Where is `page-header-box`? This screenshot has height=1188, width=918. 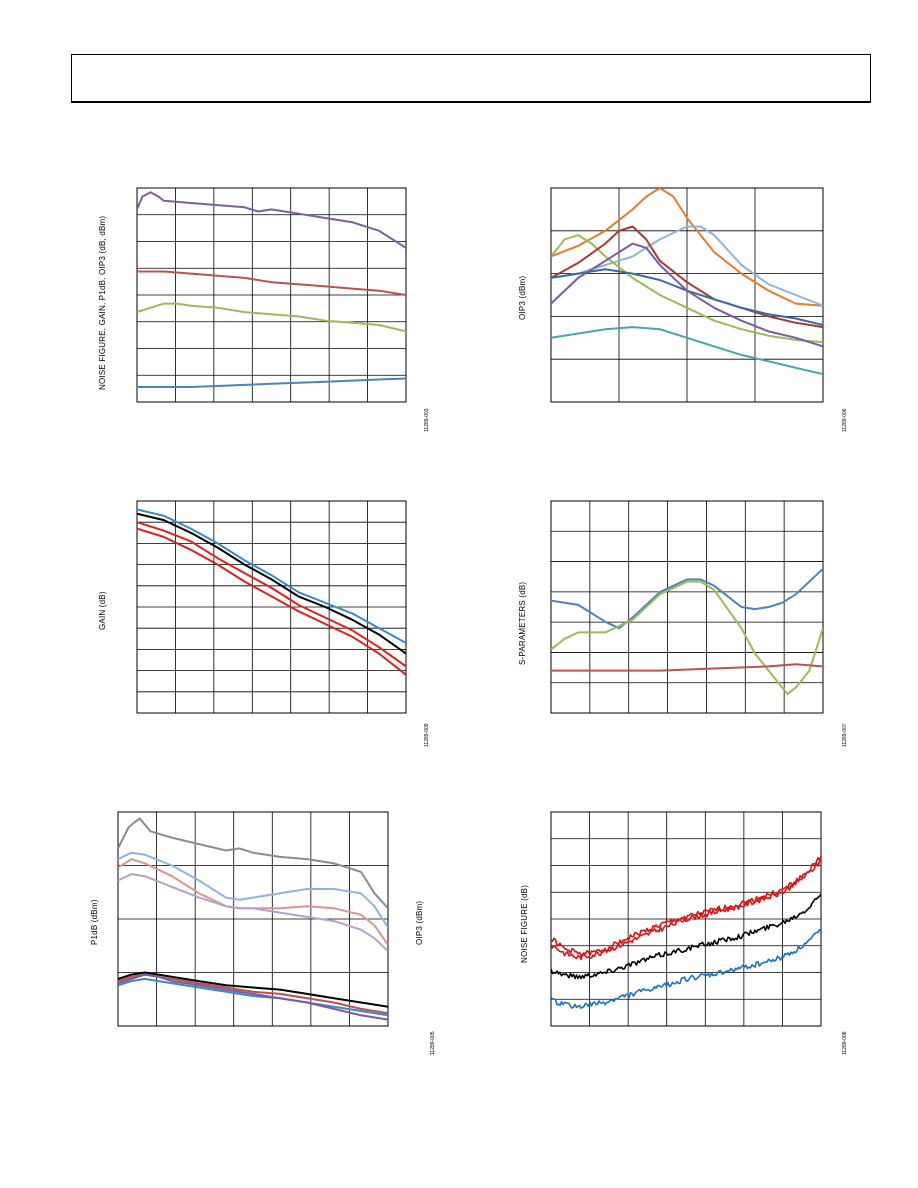 page-header-box is located at coordinates (471, 78).